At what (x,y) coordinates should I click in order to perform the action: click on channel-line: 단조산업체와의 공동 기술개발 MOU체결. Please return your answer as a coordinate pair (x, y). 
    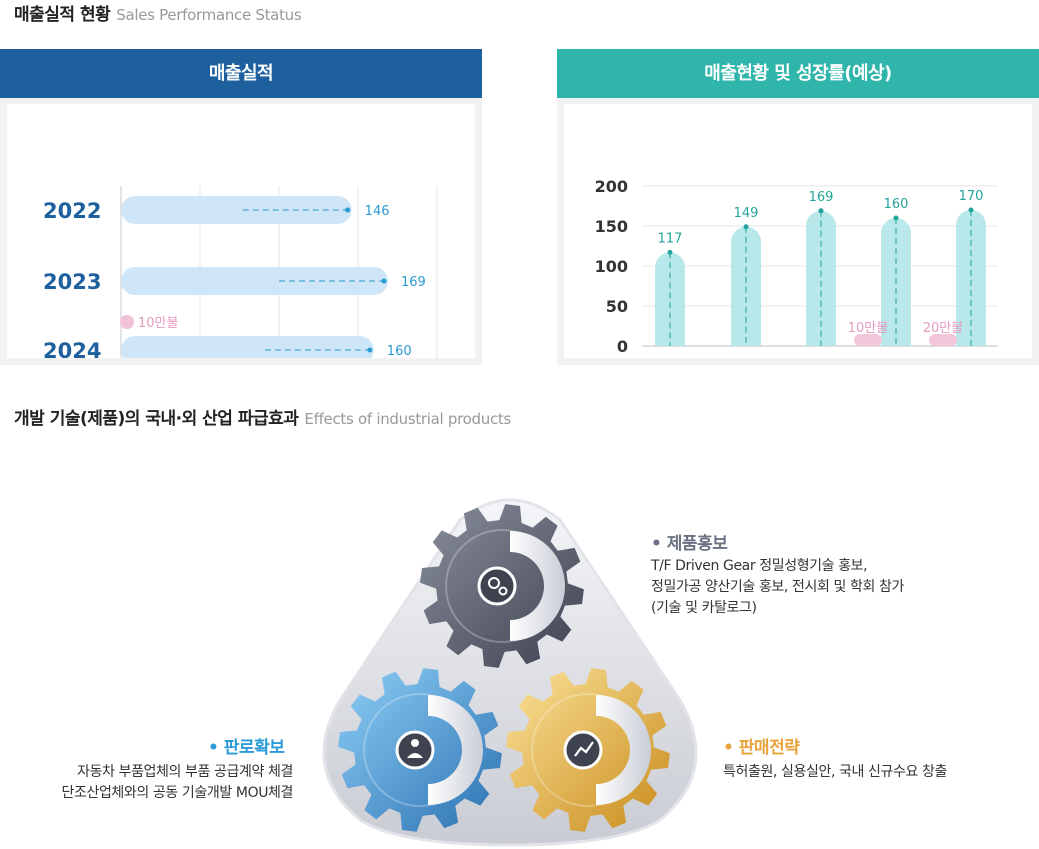
    Looking at the image, I should click on (177, 793).